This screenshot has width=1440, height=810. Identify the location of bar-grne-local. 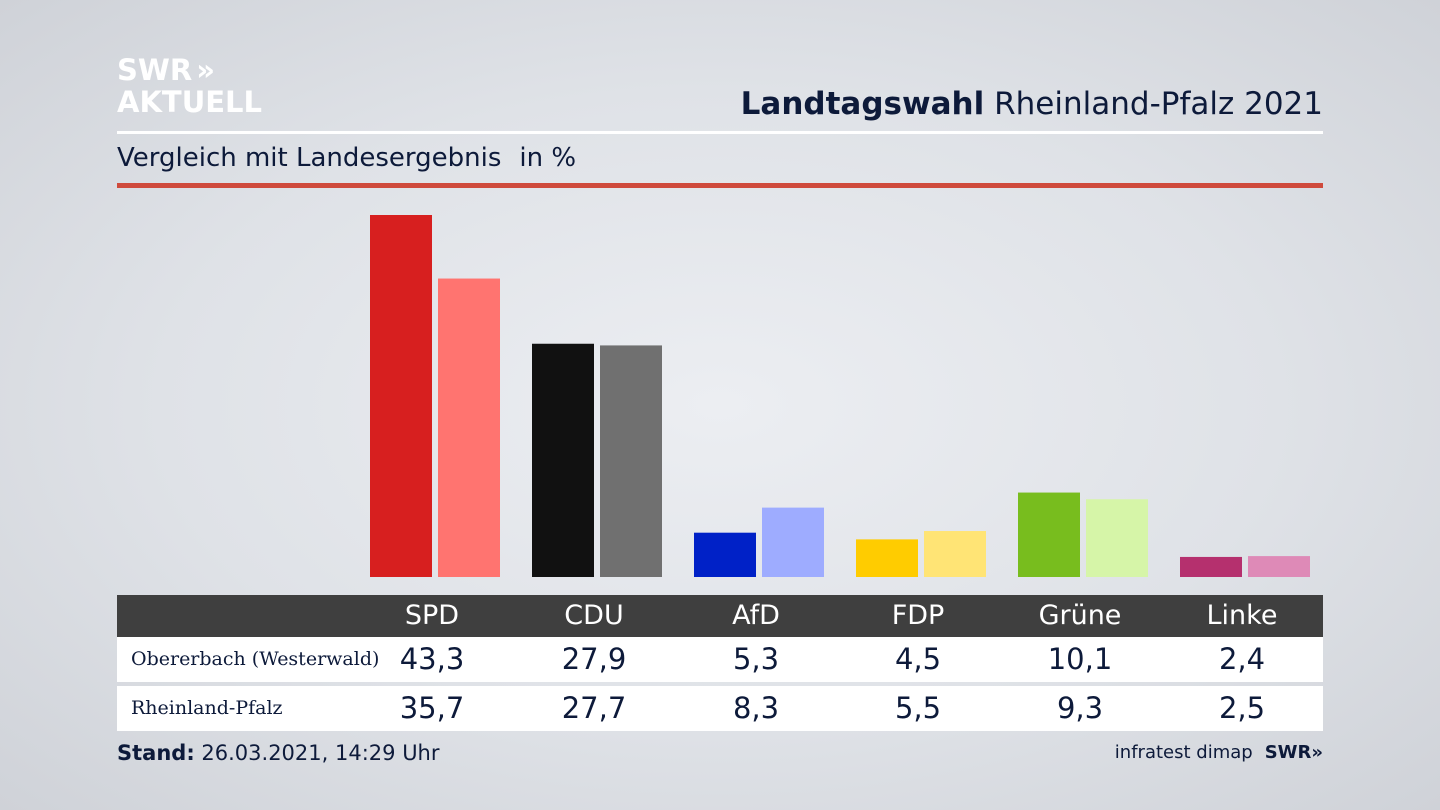
(1049, 534).